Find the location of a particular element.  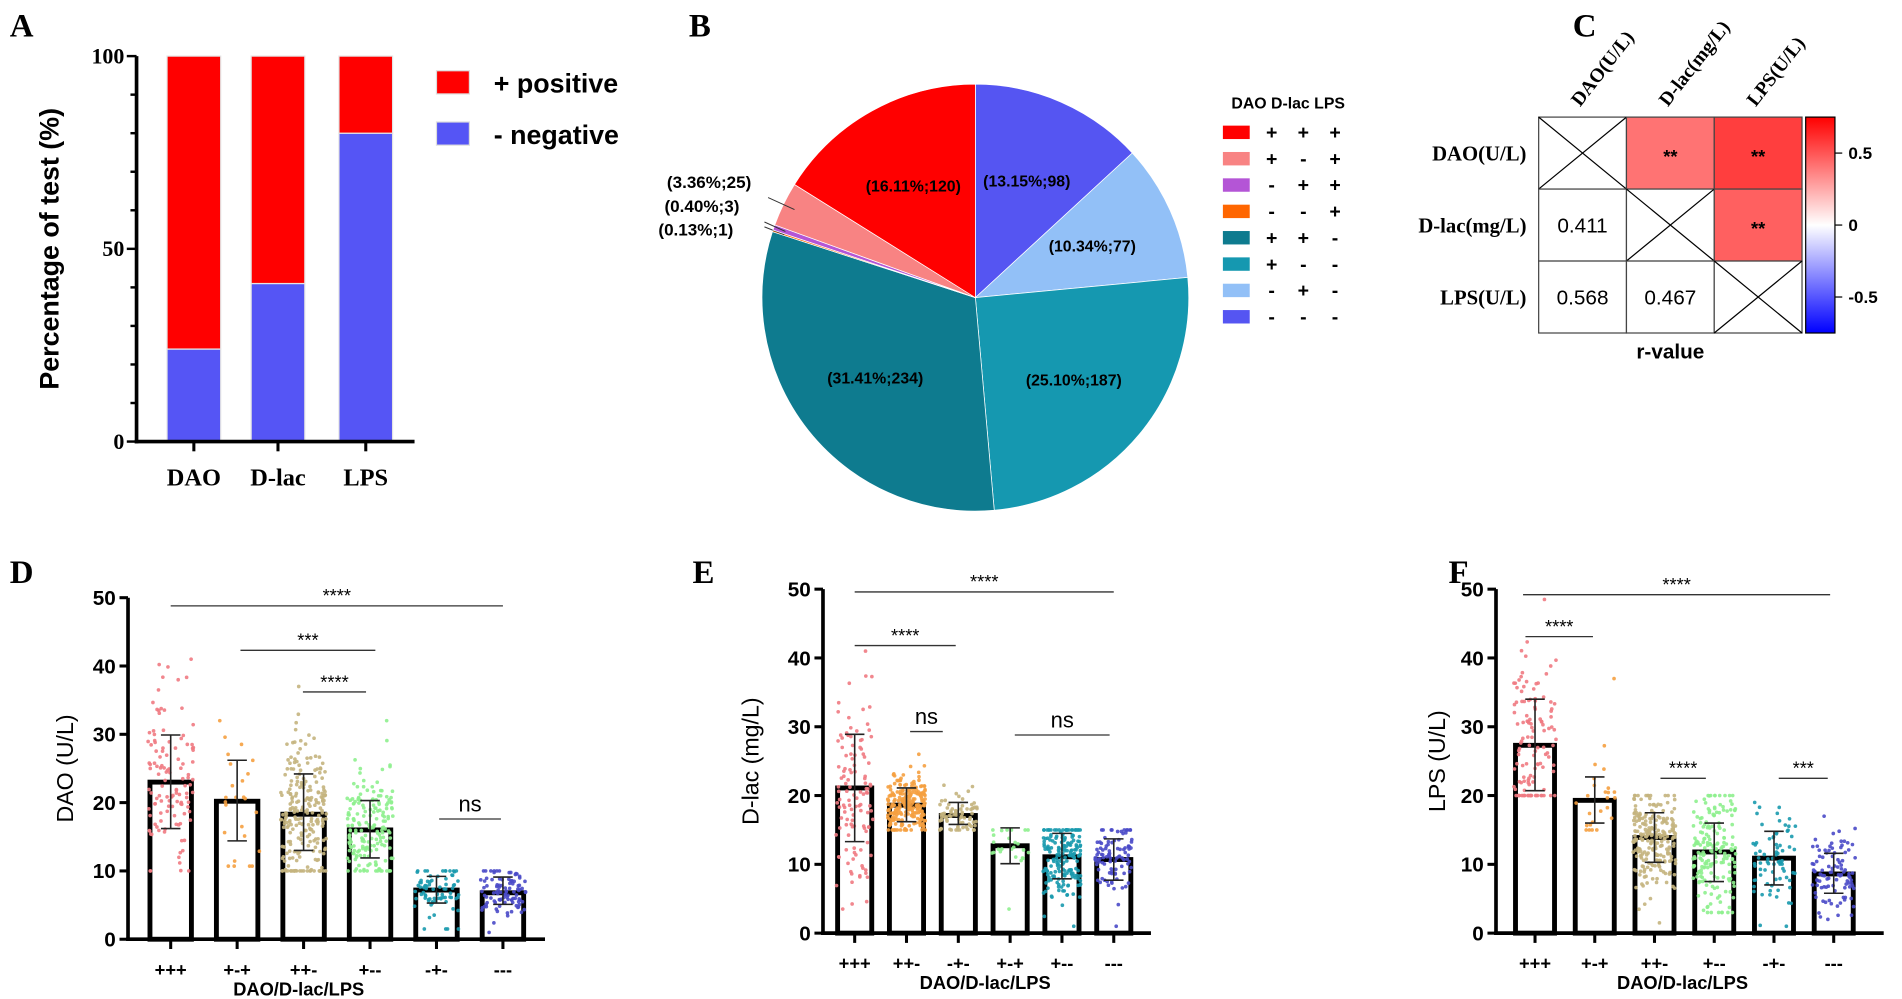

significance-label: ns is located at coordinates (926, 716).